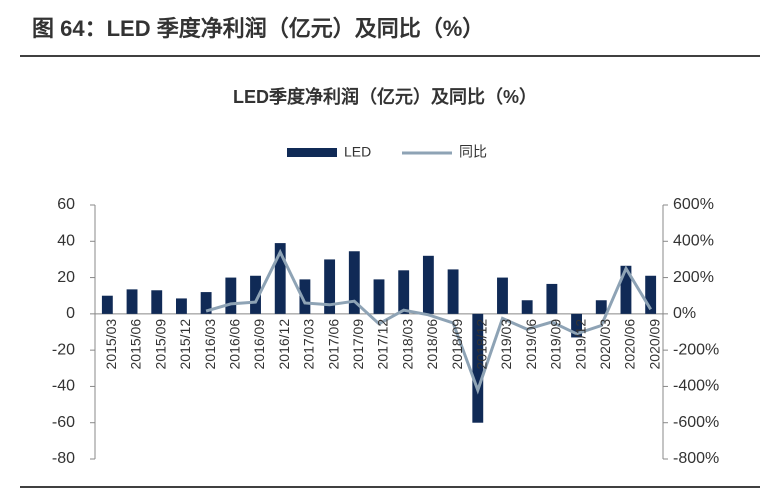  Describe the element at coordinates (63, 349) in the screenshot. I see `y-tick-label: -20` at that location.